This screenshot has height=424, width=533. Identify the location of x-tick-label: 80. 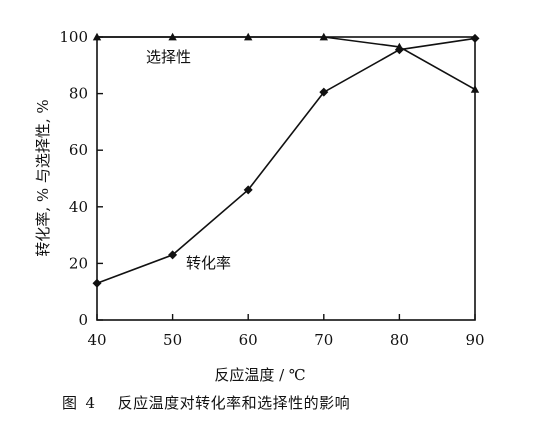
(399, 340).